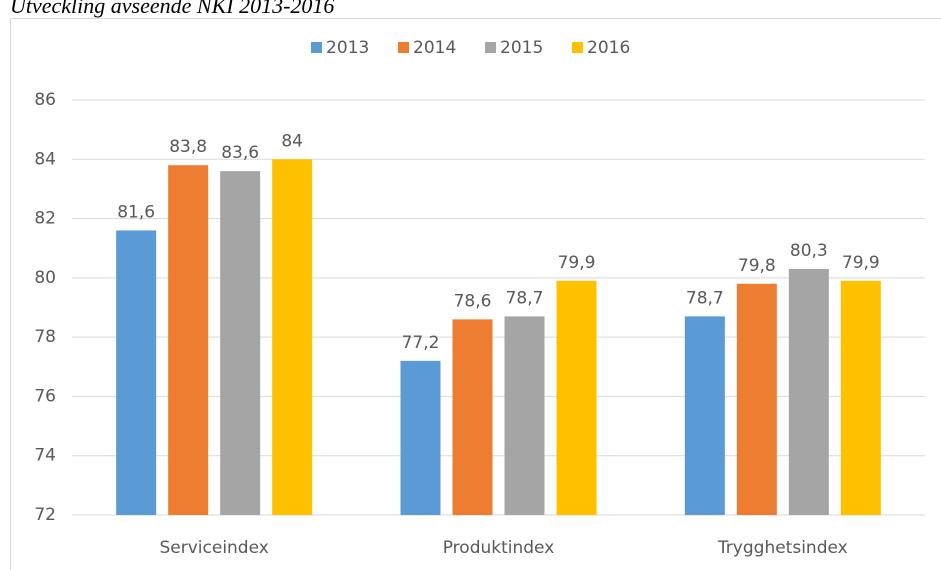  Describe the element at coordinates (213, 548) in the screenshot. I see `x-tick-label: Serviceindex` at that location.